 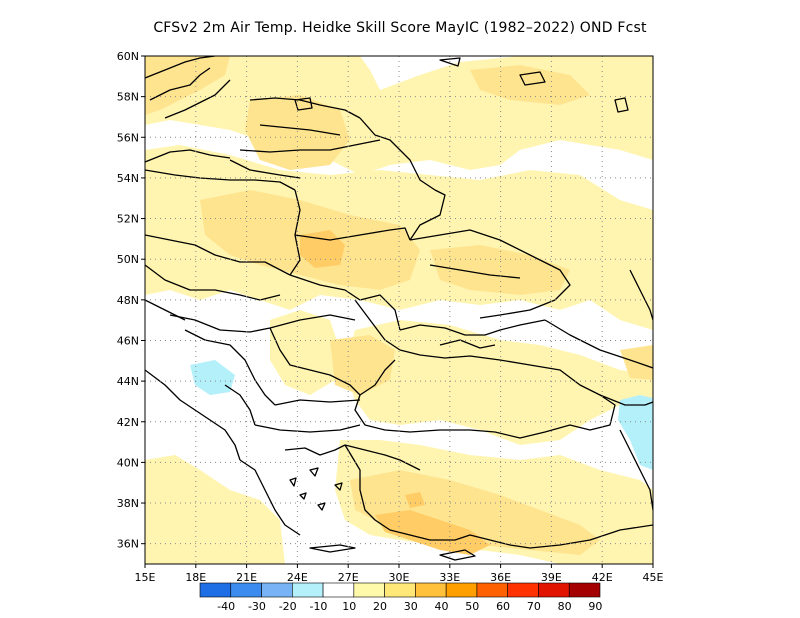 What do you see at coordinates (257, 606) in the screenshot?
I see `colorbar-label: -30` at bounding box center [257, 606].